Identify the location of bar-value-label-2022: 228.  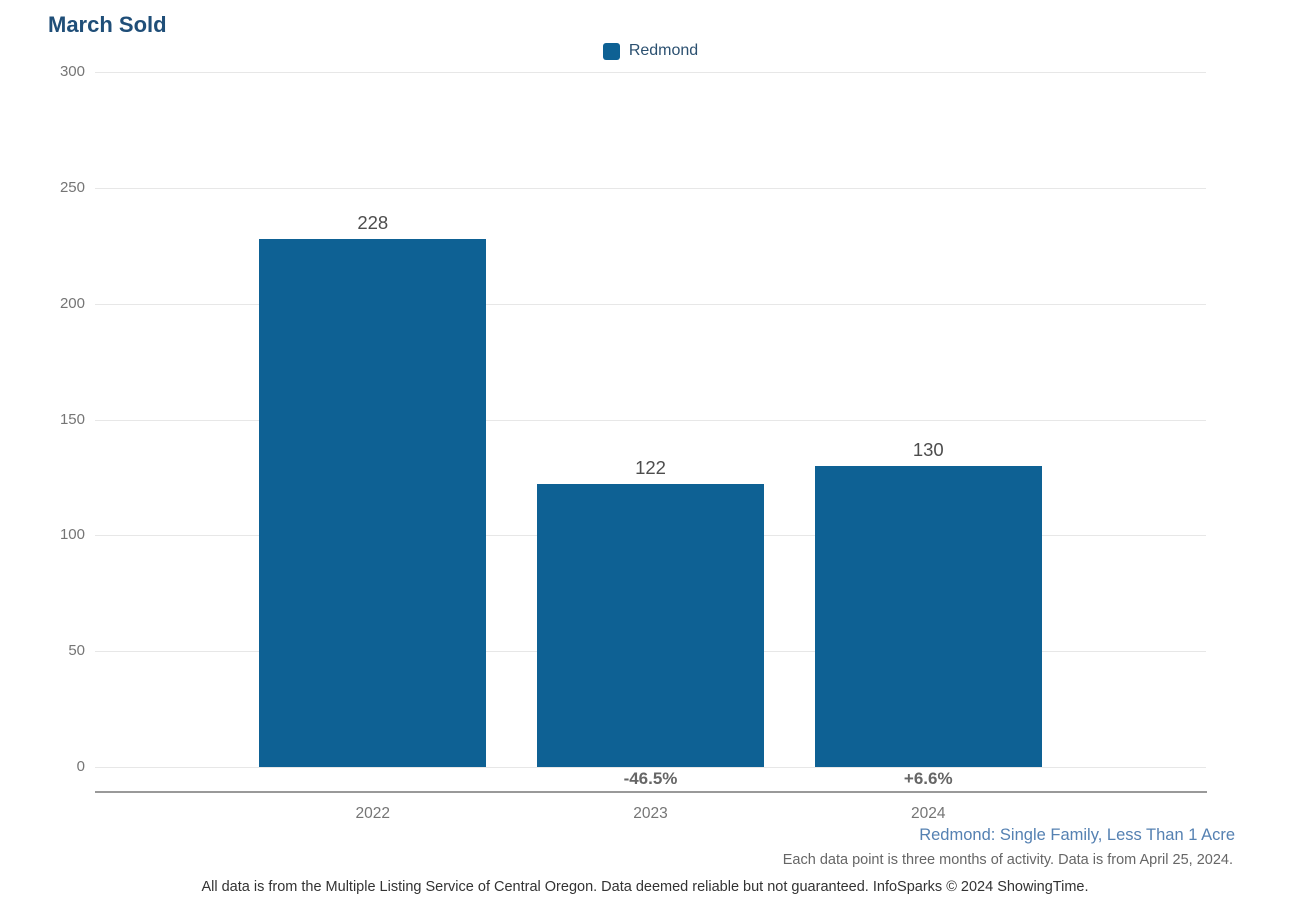
(373, 222).